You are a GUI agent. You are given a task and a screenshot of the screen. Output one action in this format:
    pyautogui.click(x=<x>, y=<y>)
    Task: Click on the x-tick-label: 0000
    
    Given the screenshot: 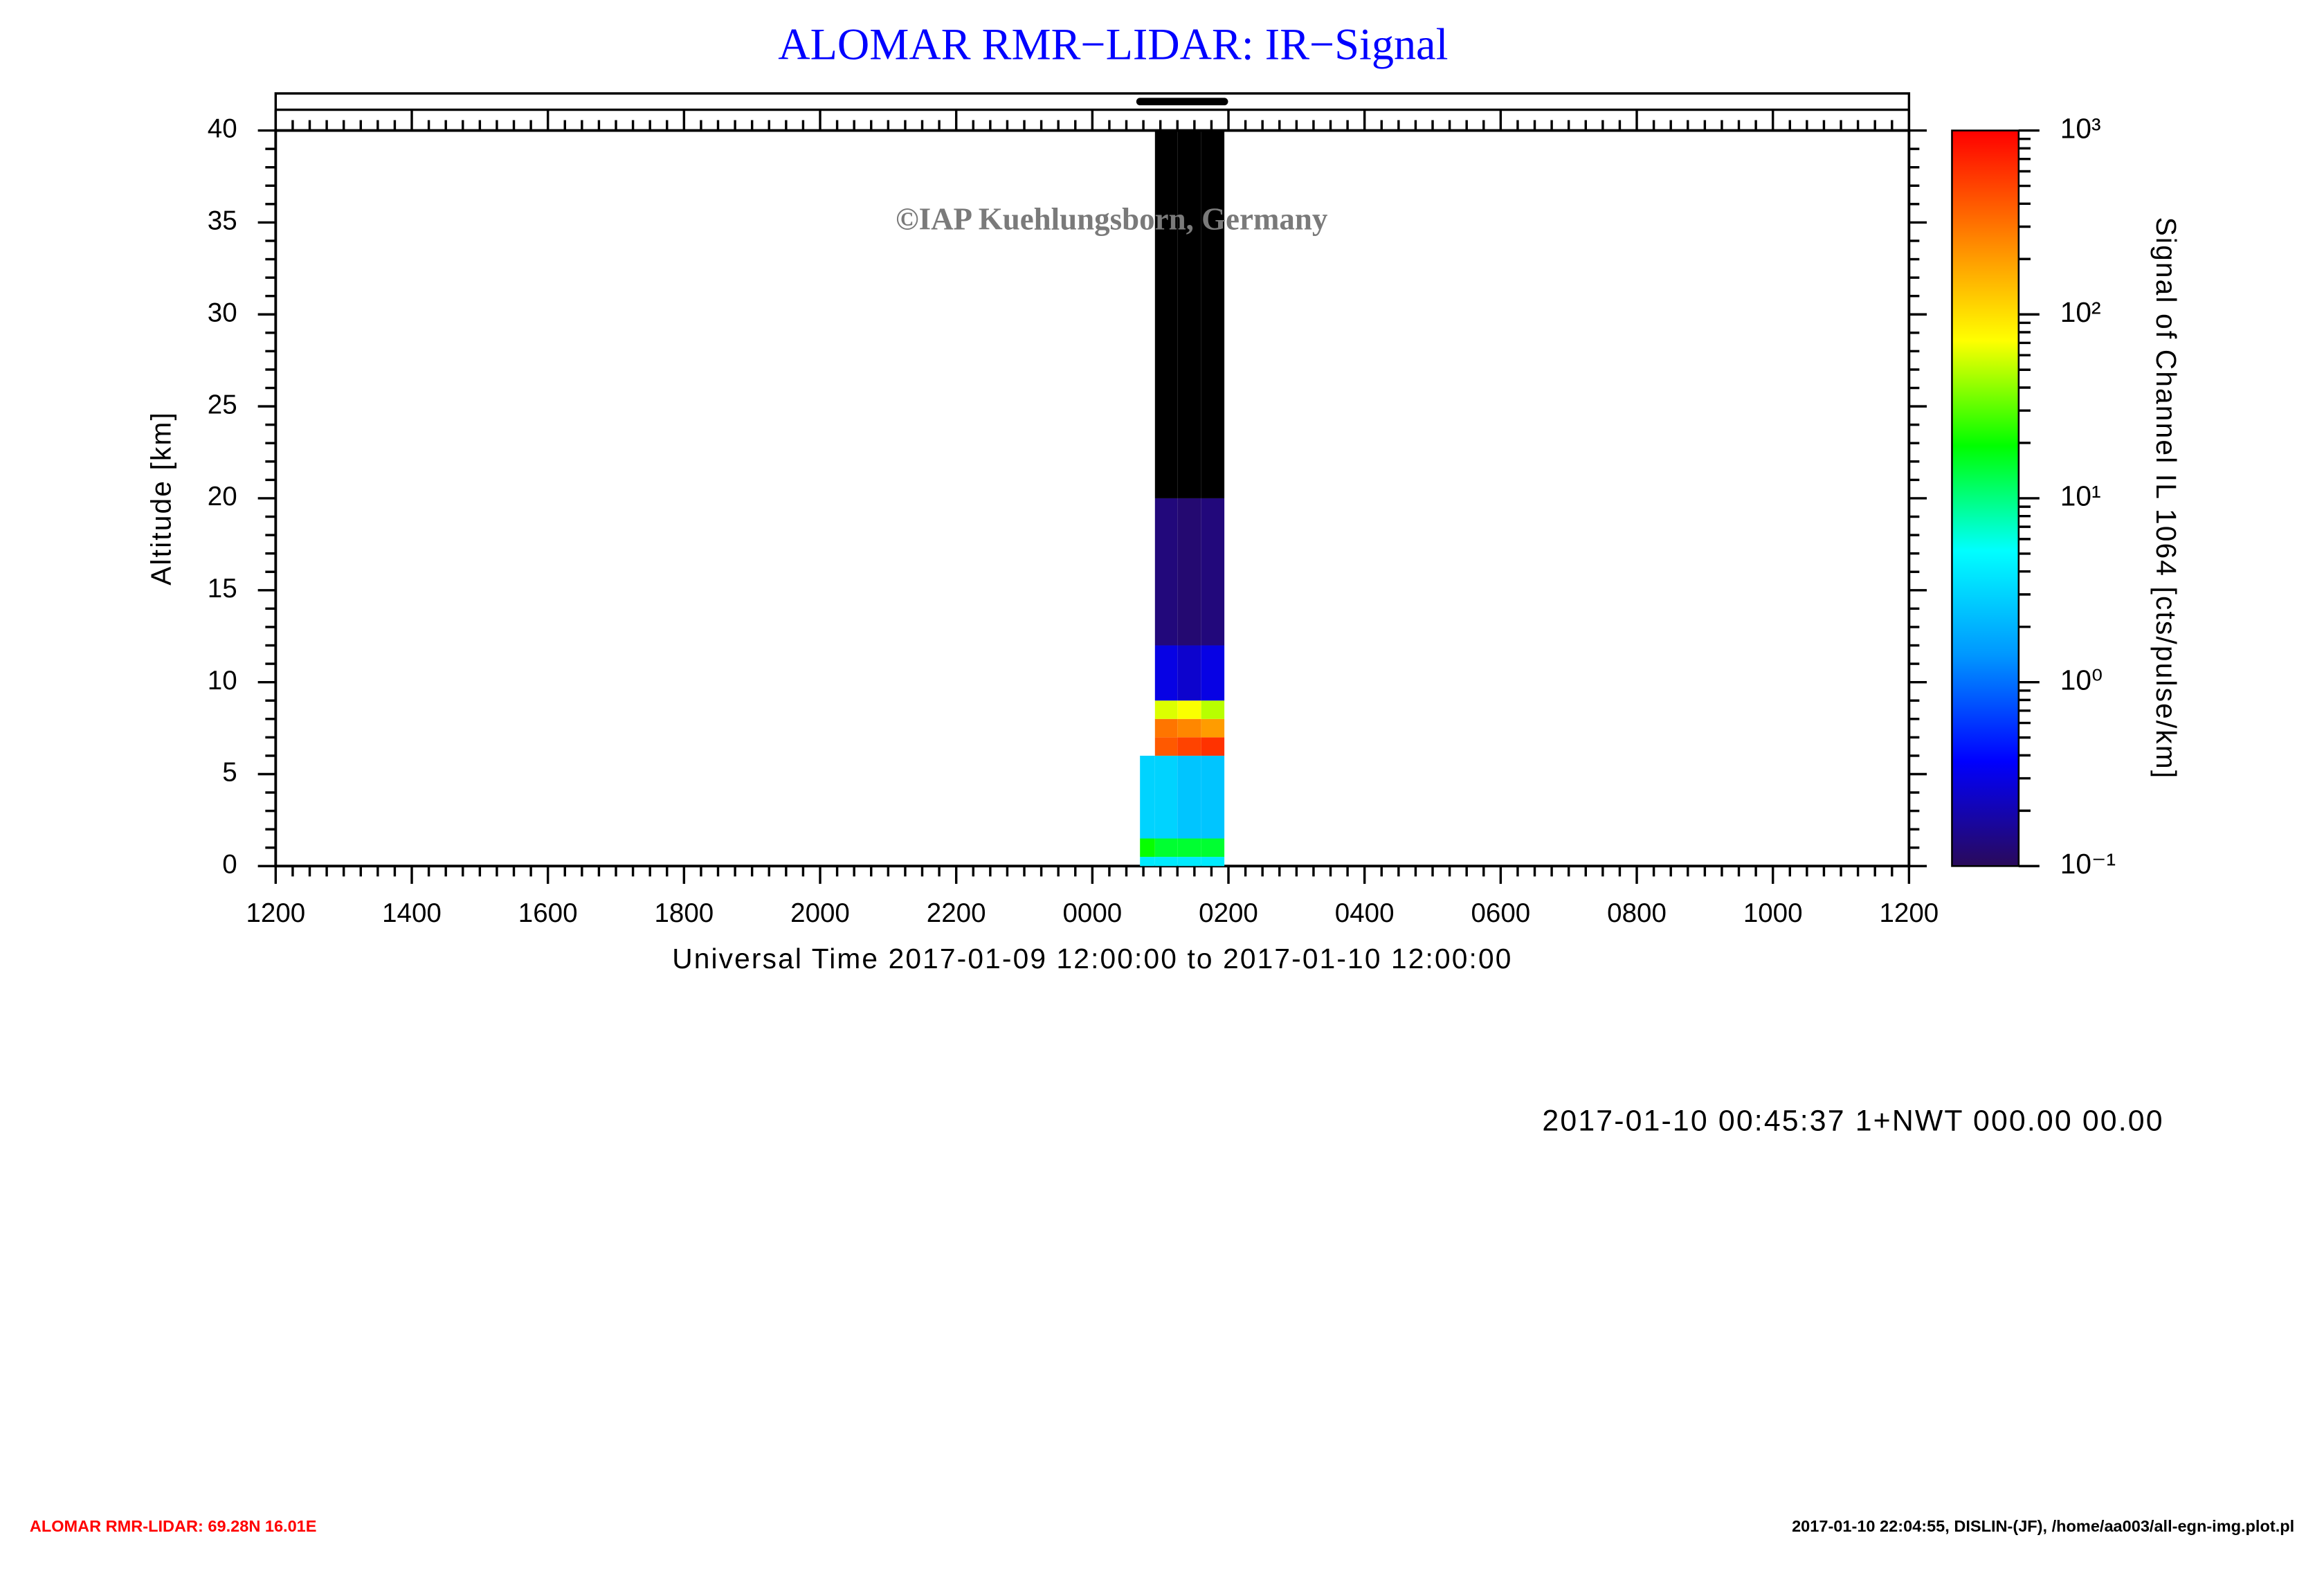 What is the action you would take?
    pyautogui.click(x=1092, y=913)
    